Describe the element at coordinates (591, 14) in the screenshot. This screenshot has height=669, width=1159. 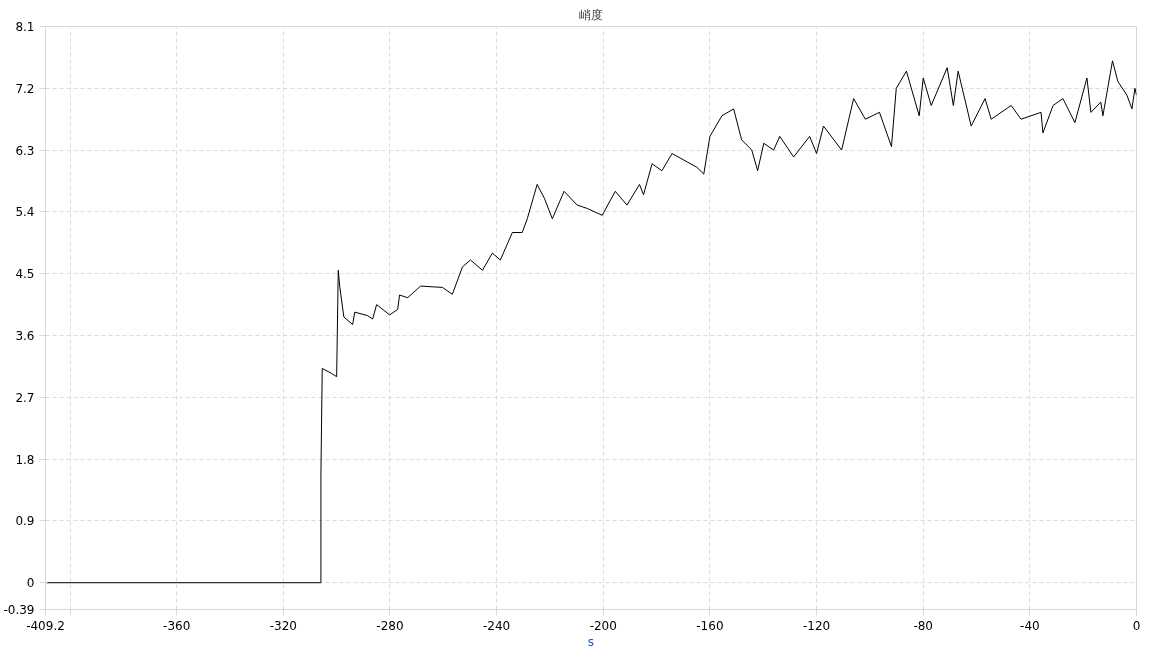
I see `chart-title: 峭度` at that location.